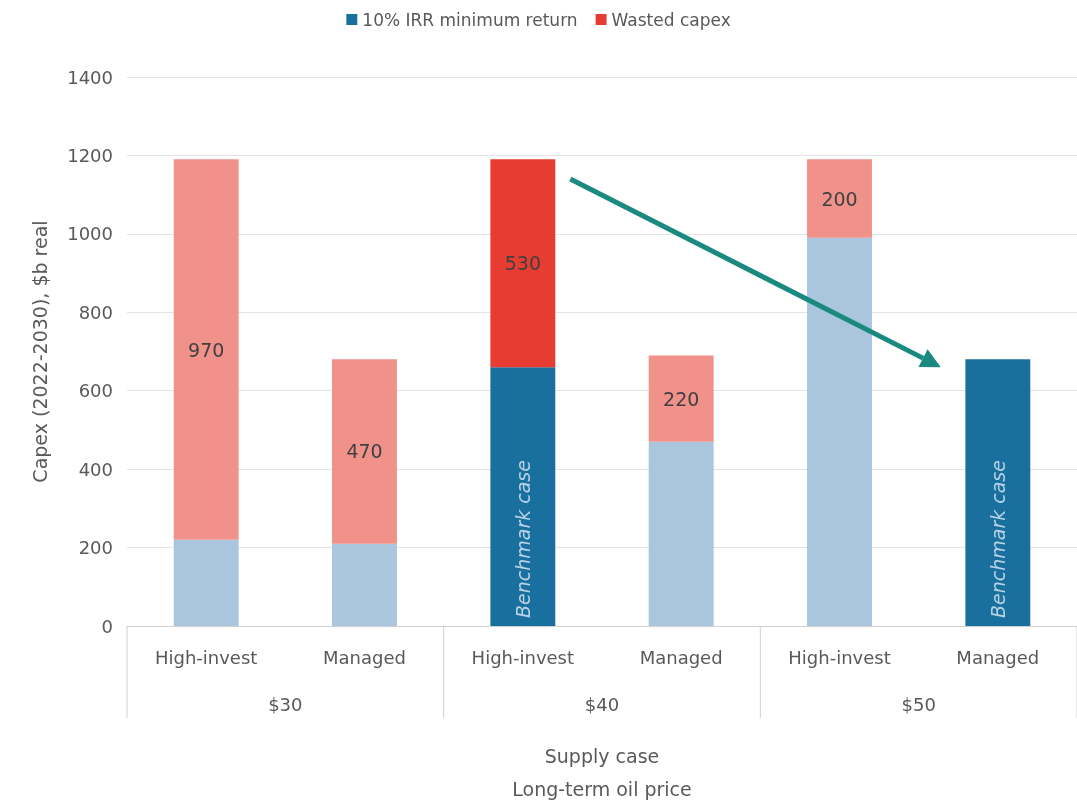  What do you see at coordinates (95, 312) in the screenshot?
I see `y-tick-label: 800` at bounding box center [95, 312].